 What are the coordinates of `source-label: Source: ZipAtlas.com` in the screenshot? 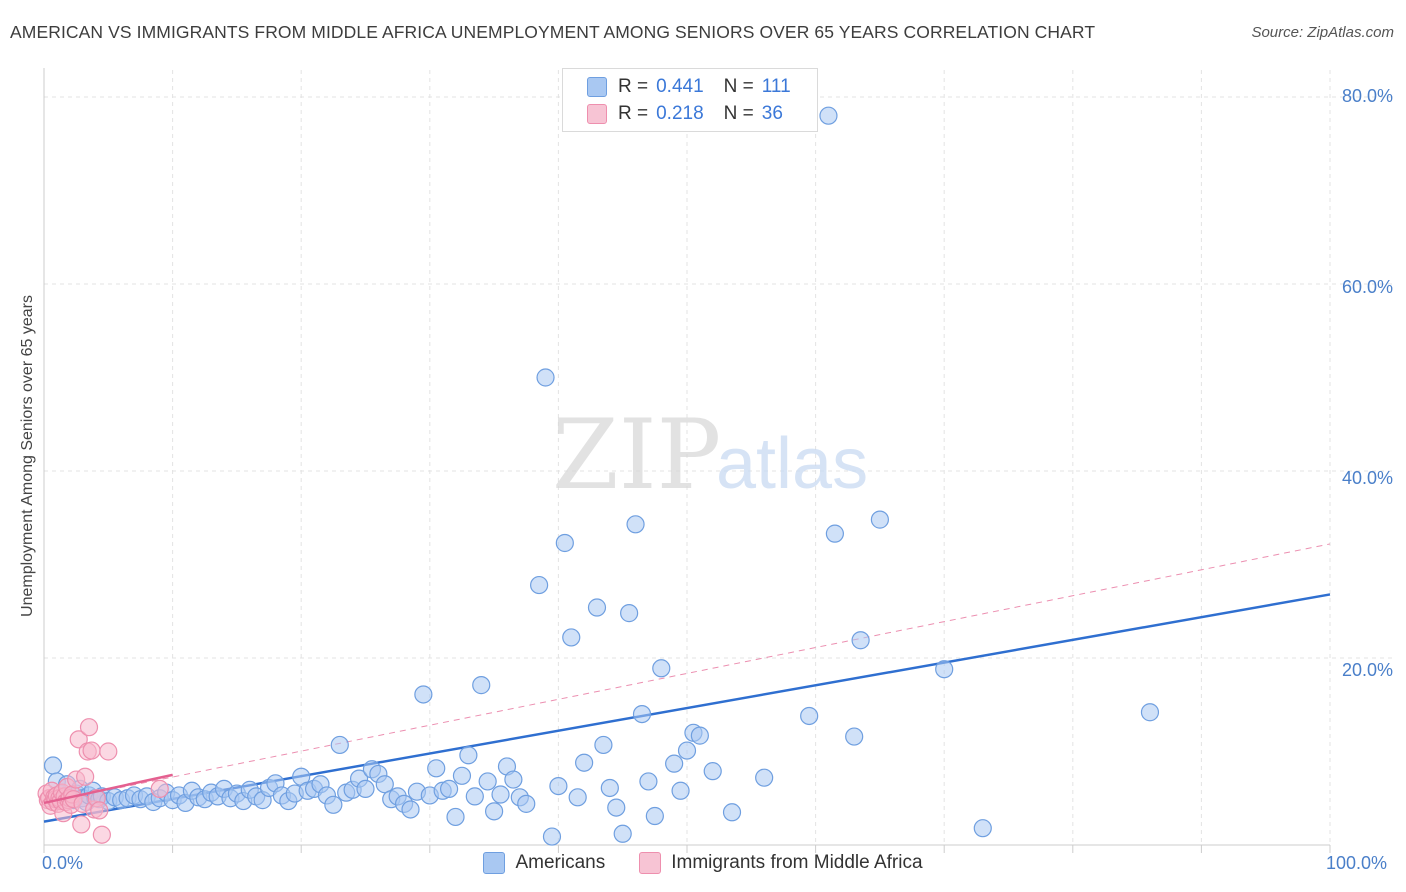 It's located at (1322, 32).